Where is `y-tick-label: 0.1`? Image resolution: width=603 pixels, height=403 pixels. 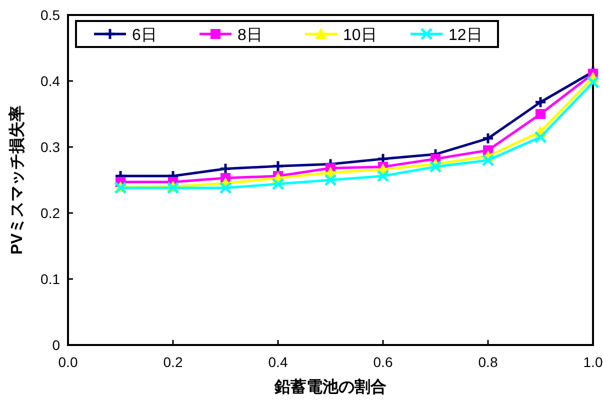
y-tick-label: 0.1 is located at coordinates (50, 279).